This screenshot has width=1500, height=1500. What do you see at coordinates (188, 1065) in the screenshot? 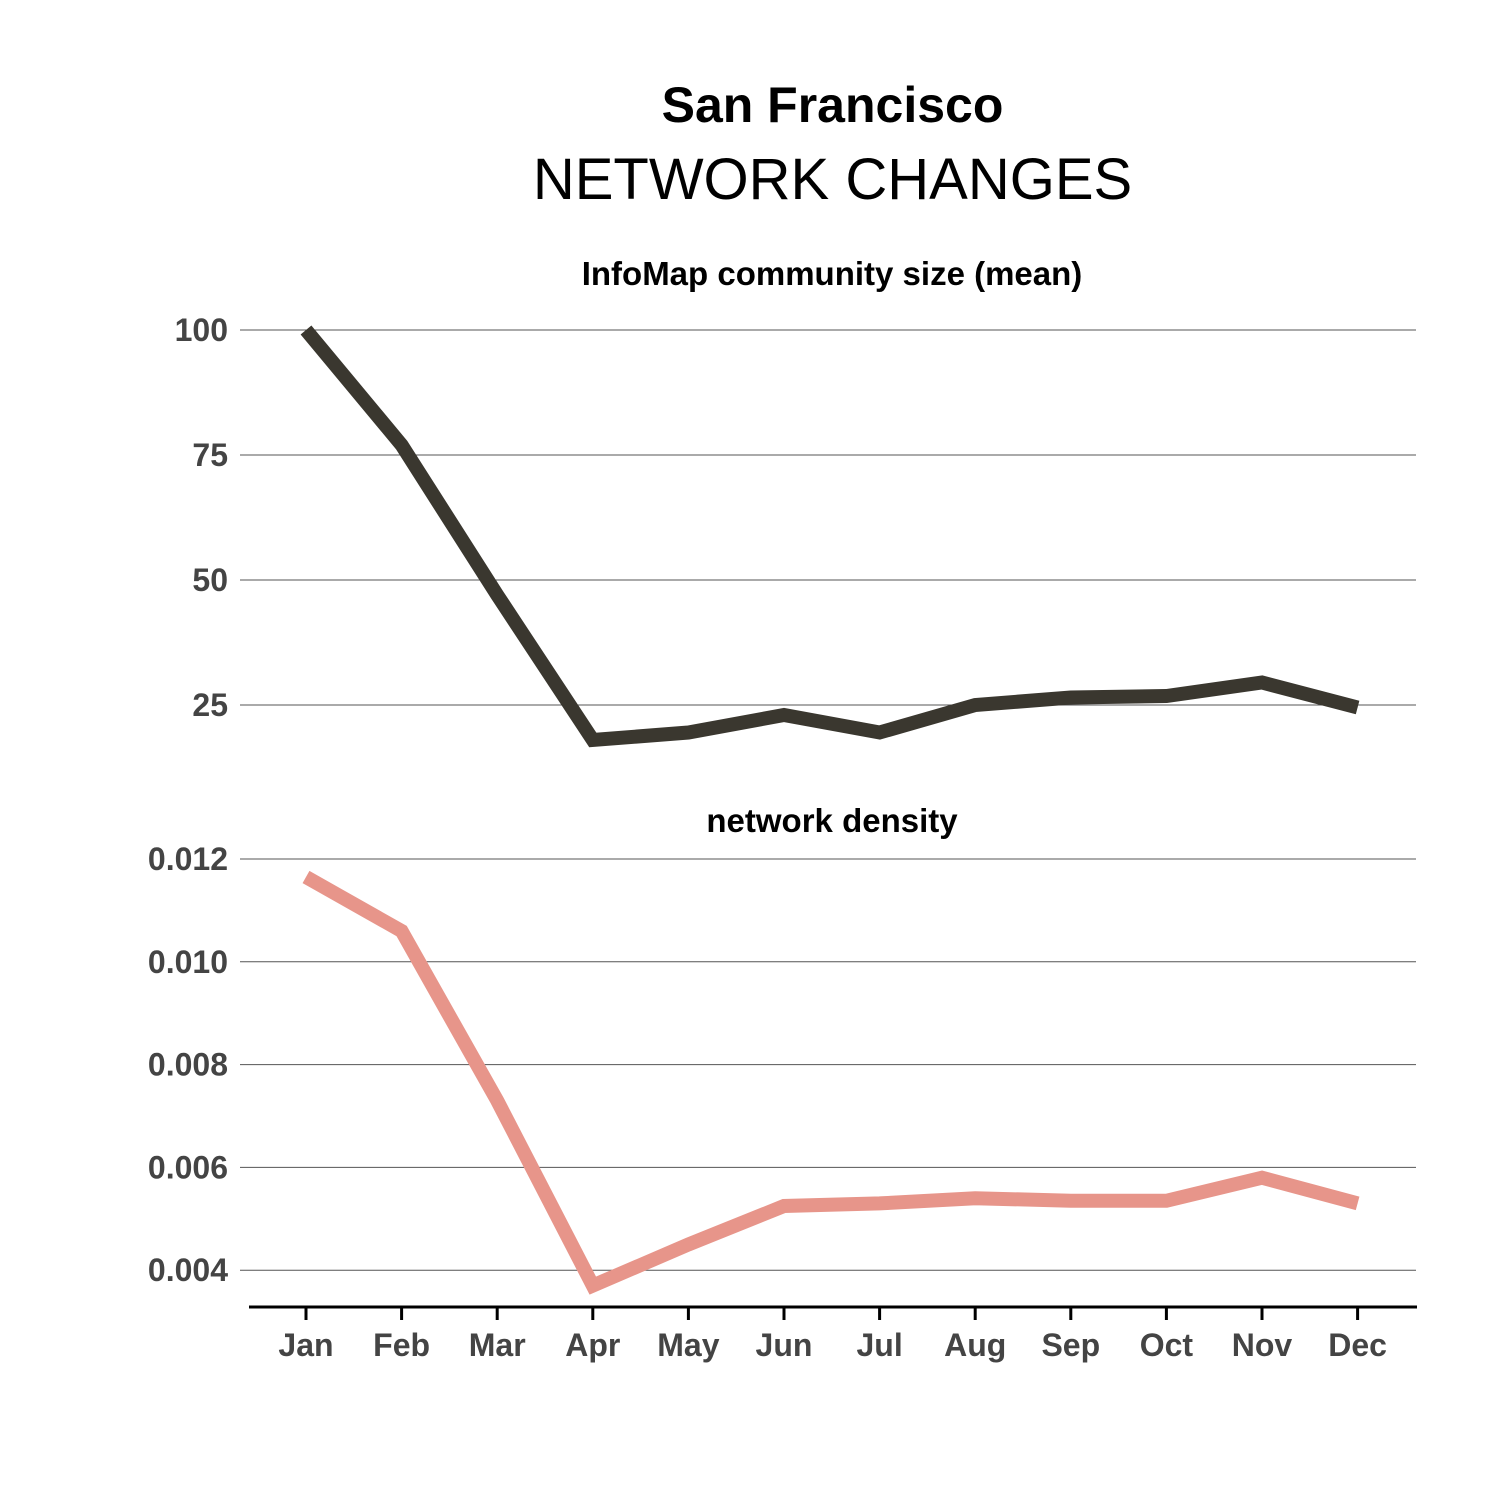
I see `y-tick-label: 0.008` at bounding box center [188, 1065].